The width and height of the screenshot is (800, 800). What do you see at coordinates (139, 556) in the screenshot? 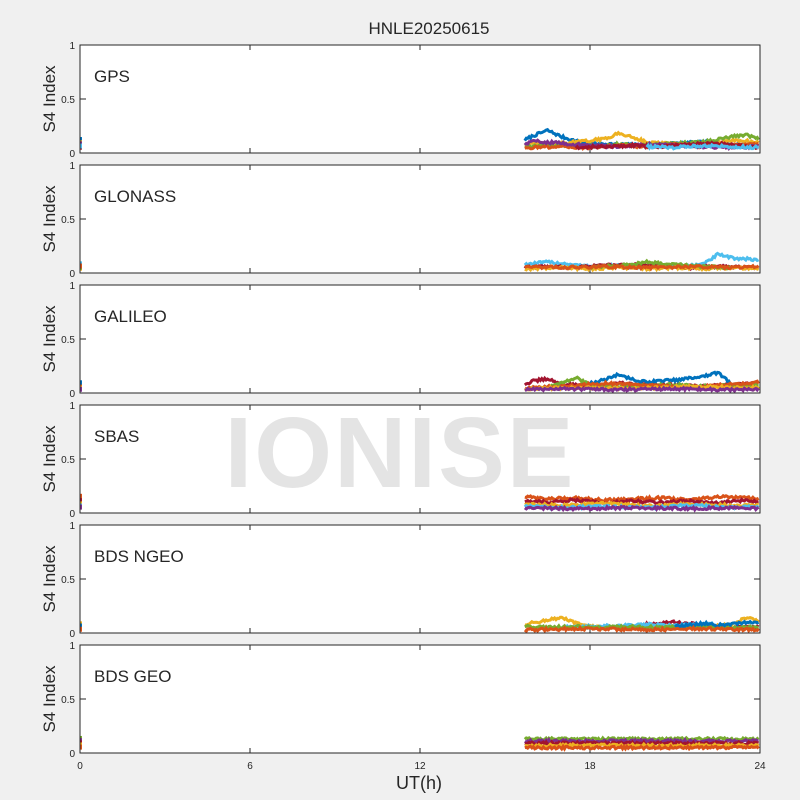
I see `panel-label: BDS NGEO` at bounding box center [139, 556].